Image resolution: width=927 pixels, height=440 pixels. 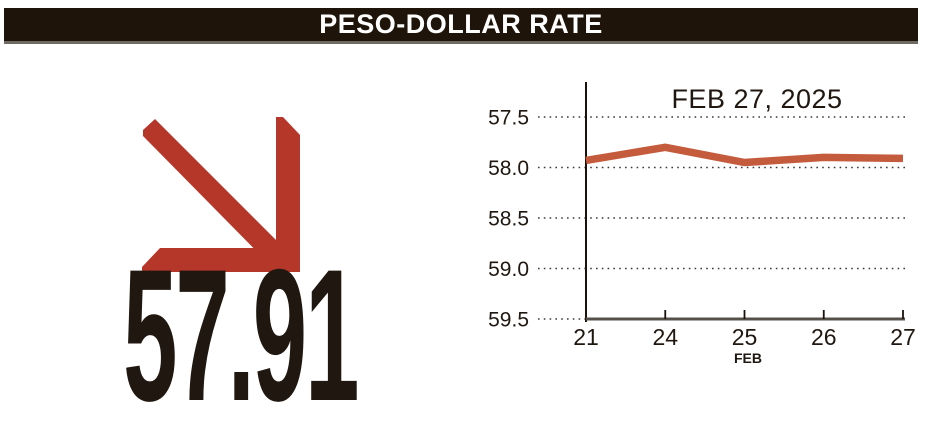 What do you see at coordinates (756, 99) in the screenshot?
I see `chart-title: FEB 27, 2025` at bounding box center [756, 99].